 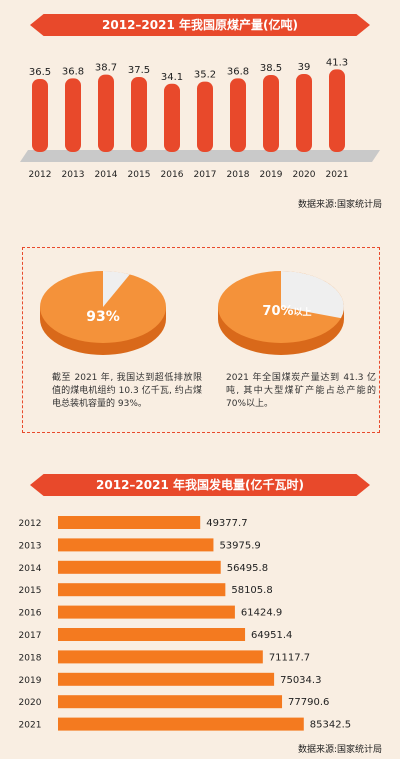 I want to click on coal-year-label: 2017, so click(x=205, y=175).